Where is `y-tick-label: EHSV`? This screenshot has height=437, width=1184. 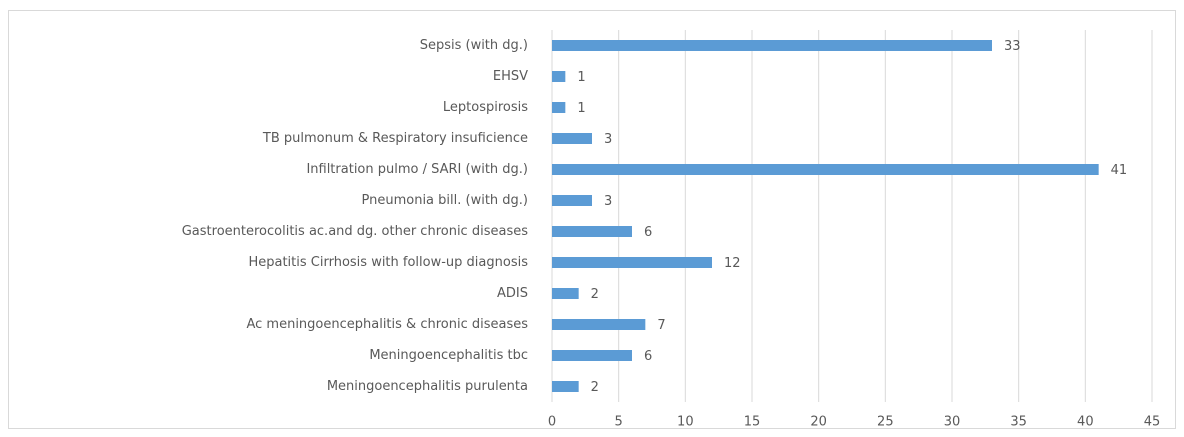 y-tick-label: EHSV is located at coordinates (510, 76).